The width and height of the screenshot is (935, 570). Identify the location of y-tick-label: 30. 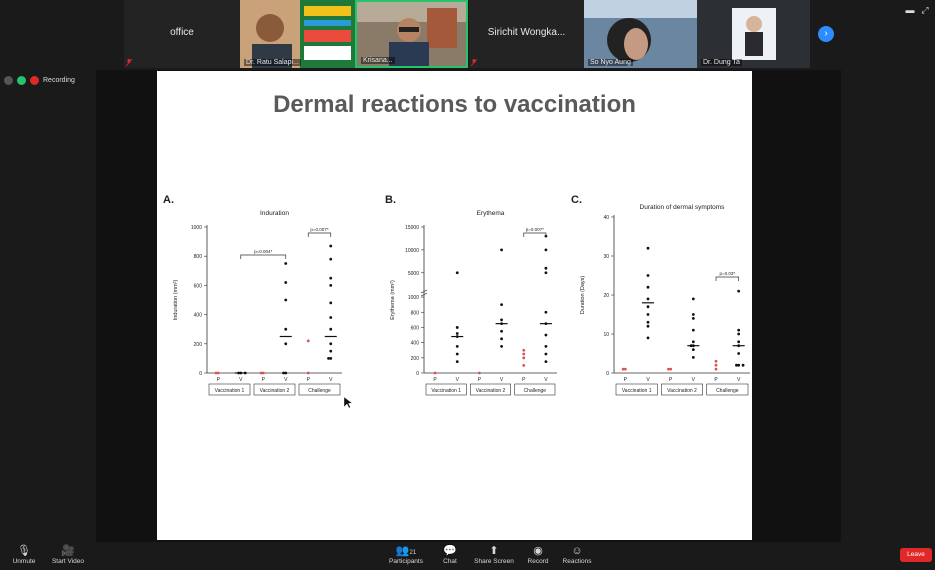
(606, 257).